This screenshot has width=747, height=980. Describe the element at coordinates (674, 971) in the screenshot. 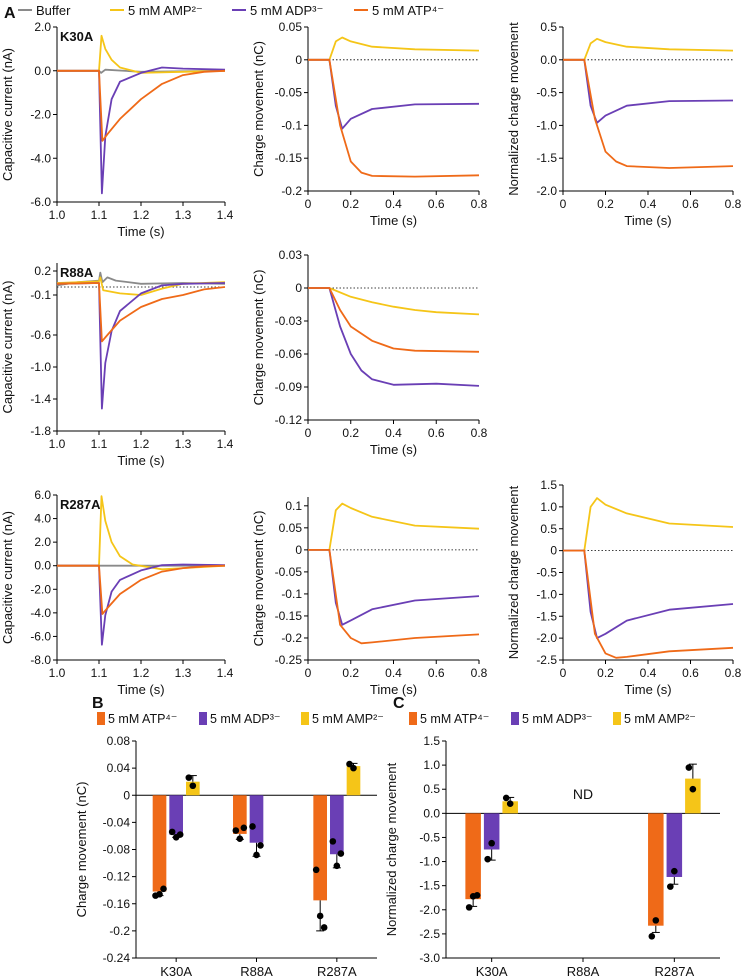

I see `category-label: R287A` at that location.